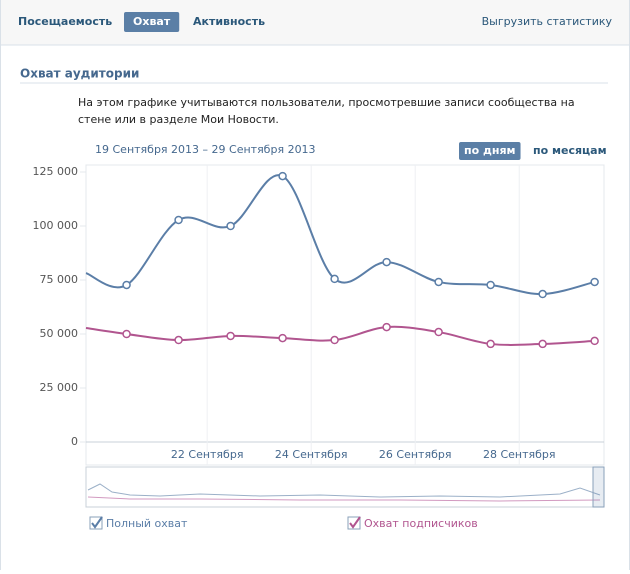 The width and height of the screenshot is (630, 574). What do you see at coordinates (56, 171) in the screenshot?
I see `y-tick-label: 125 000` at bounding box center [56, 171].